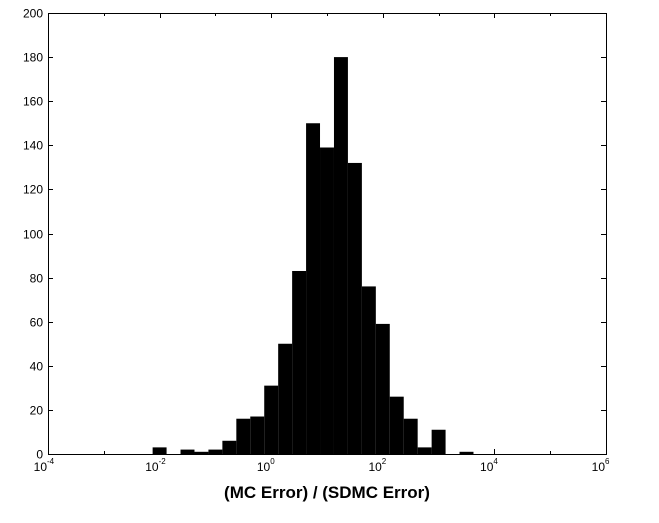  Describe the element at coordinates (33, 14) in the screenshot. I see `y-tick-label: 200` at that location.